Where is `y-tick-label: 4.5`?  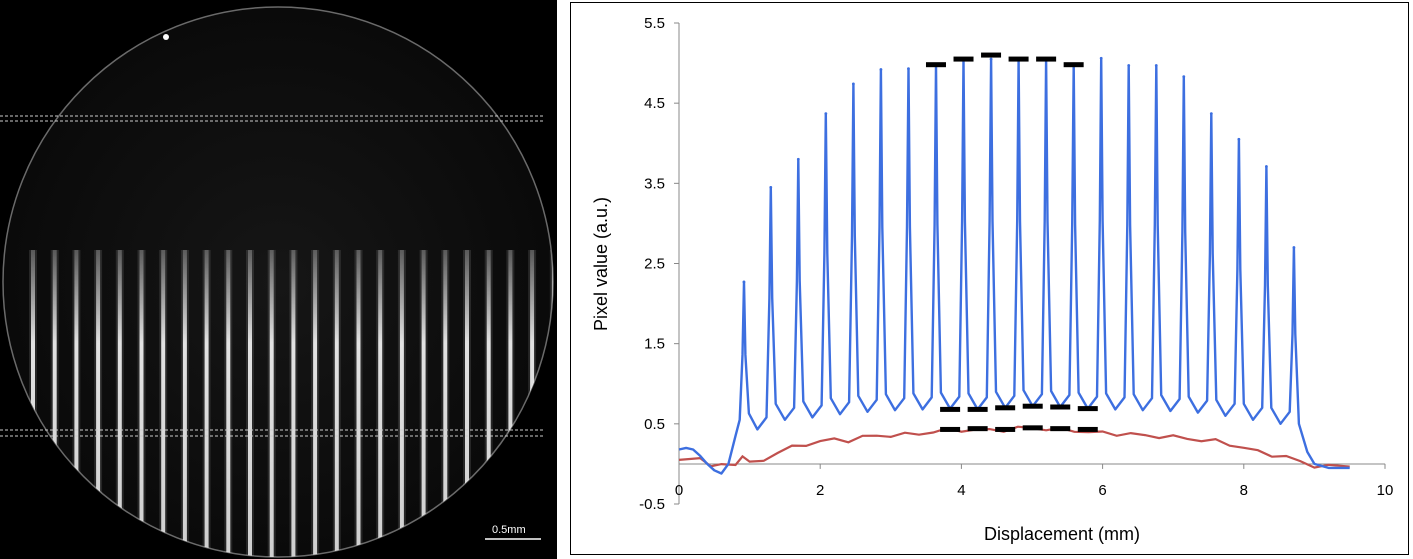
y-tick-label: 4.5 is located at coordinates (654, 103).